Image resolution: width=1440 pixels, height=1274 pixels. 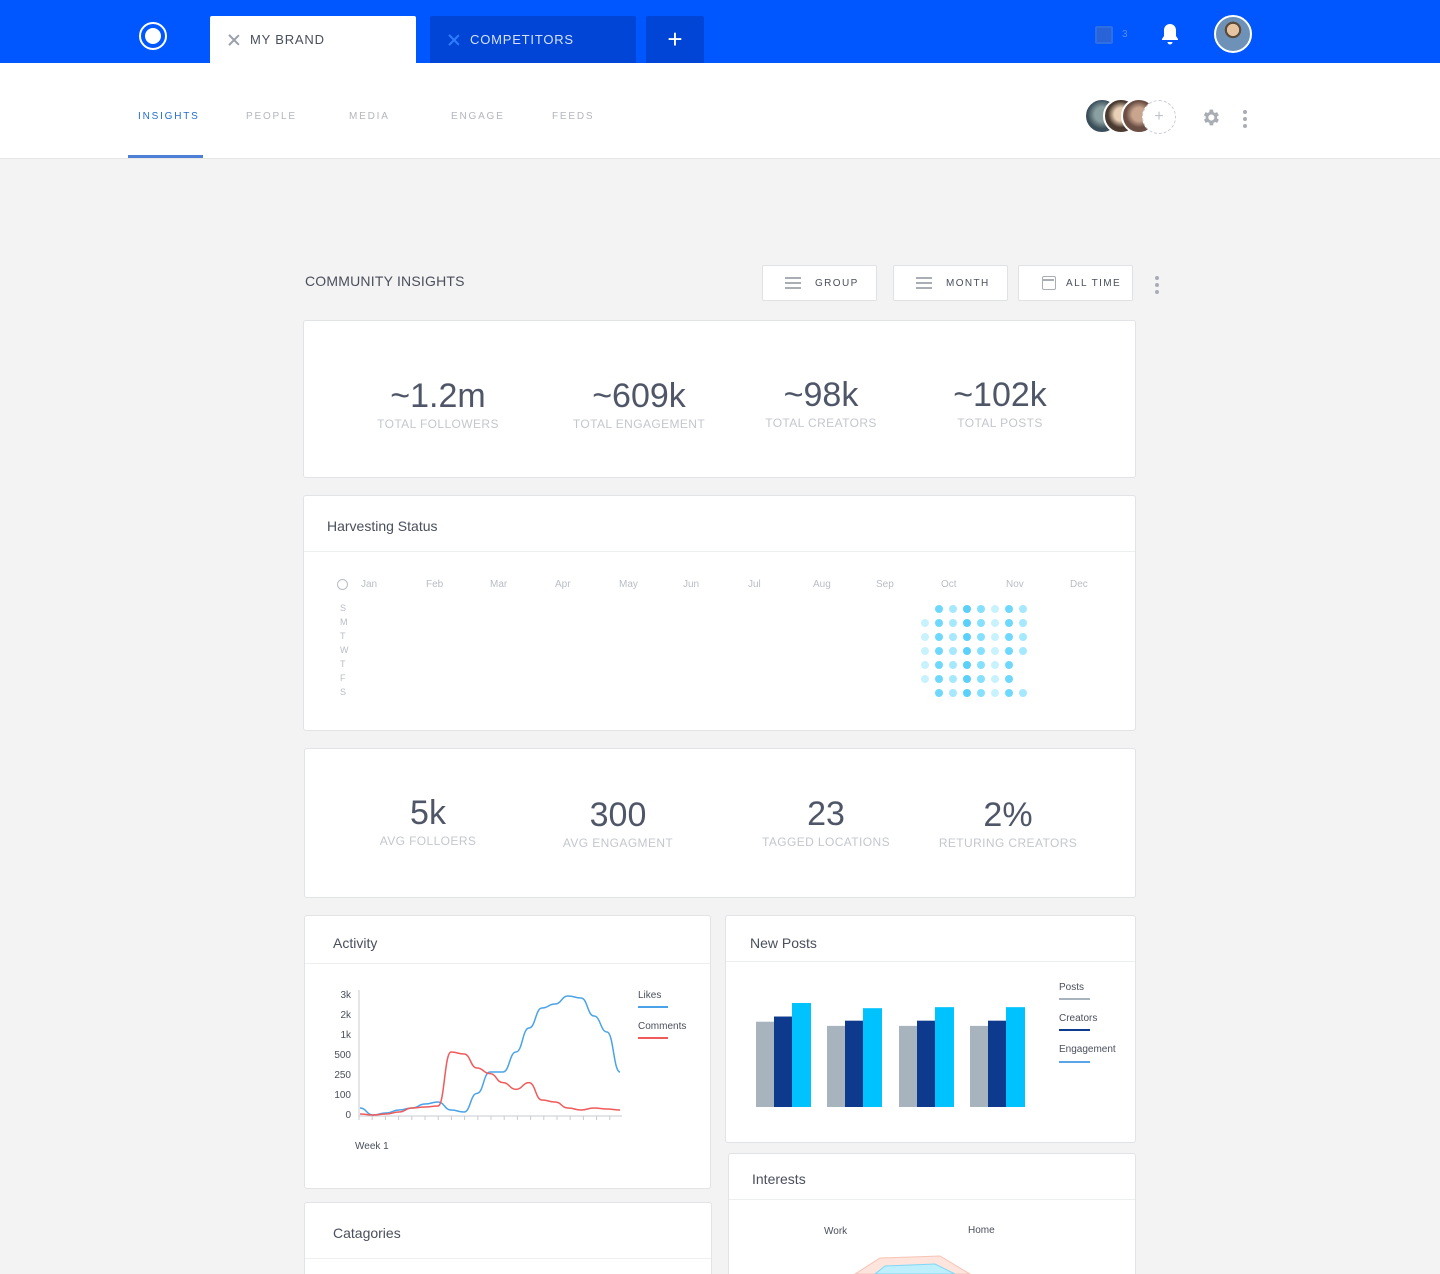 I want to click on settings-gear-icon, so click(x=1210, y=117).